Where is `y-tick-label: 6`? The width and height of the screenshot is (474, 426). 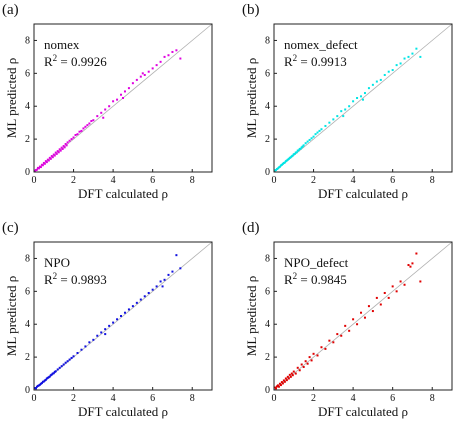 y-tick-label: 6 is located at coordinates (27, 291).